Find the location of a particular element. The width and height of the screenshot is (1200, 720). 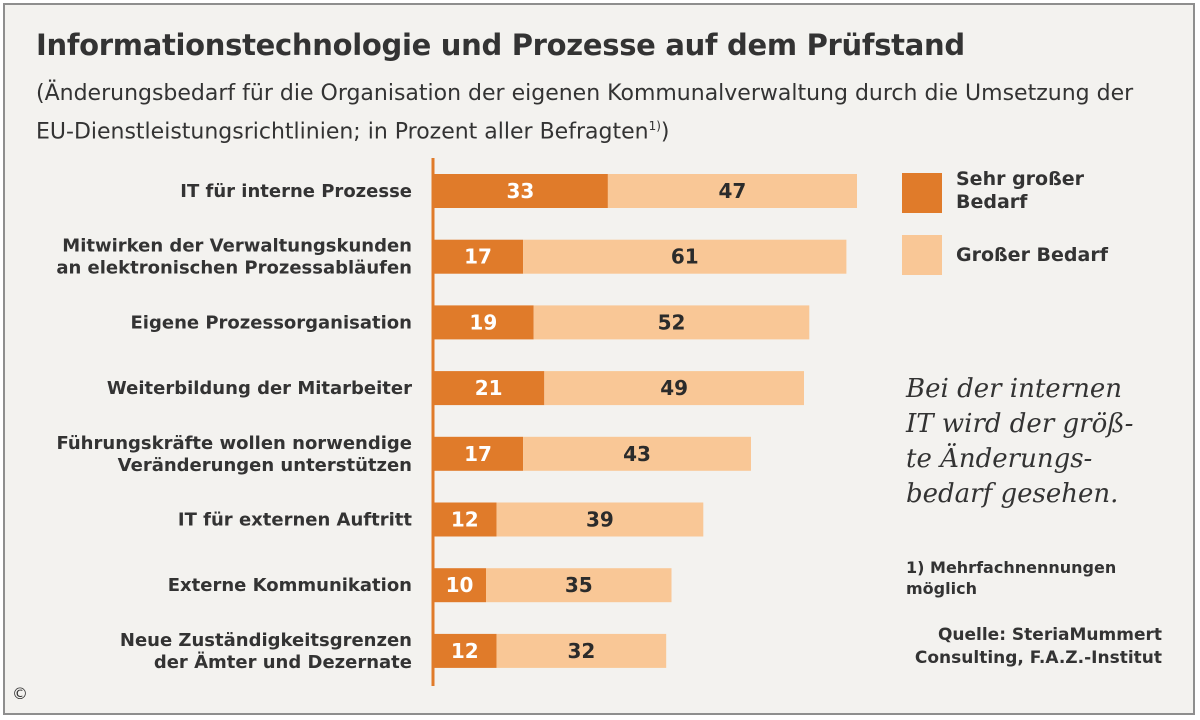

subtitle-footnote-marker: 1) is located at coordinates (654, 126).